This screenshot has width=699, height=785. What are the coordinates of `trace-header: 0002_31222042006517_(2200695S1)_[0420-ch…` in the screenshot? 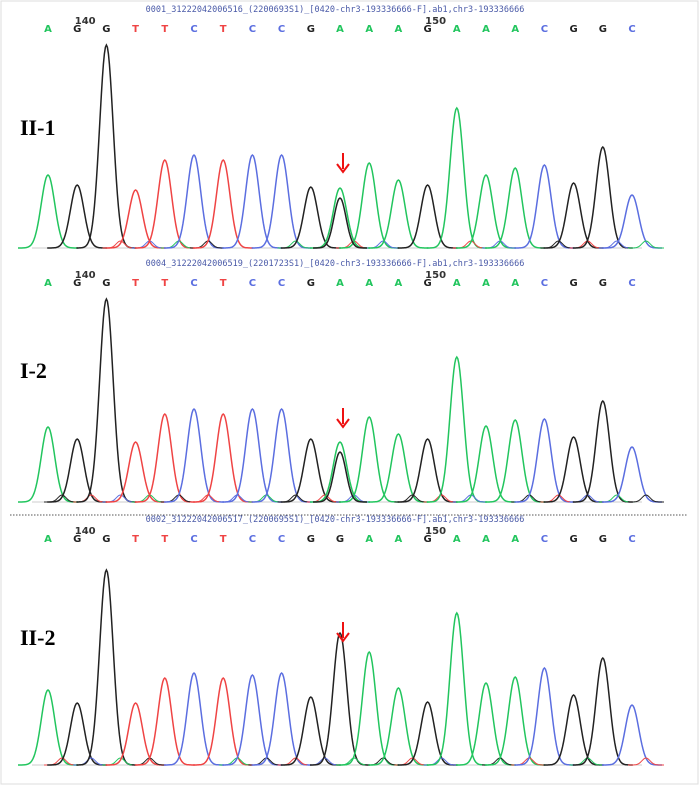 It's located at (335, 520).